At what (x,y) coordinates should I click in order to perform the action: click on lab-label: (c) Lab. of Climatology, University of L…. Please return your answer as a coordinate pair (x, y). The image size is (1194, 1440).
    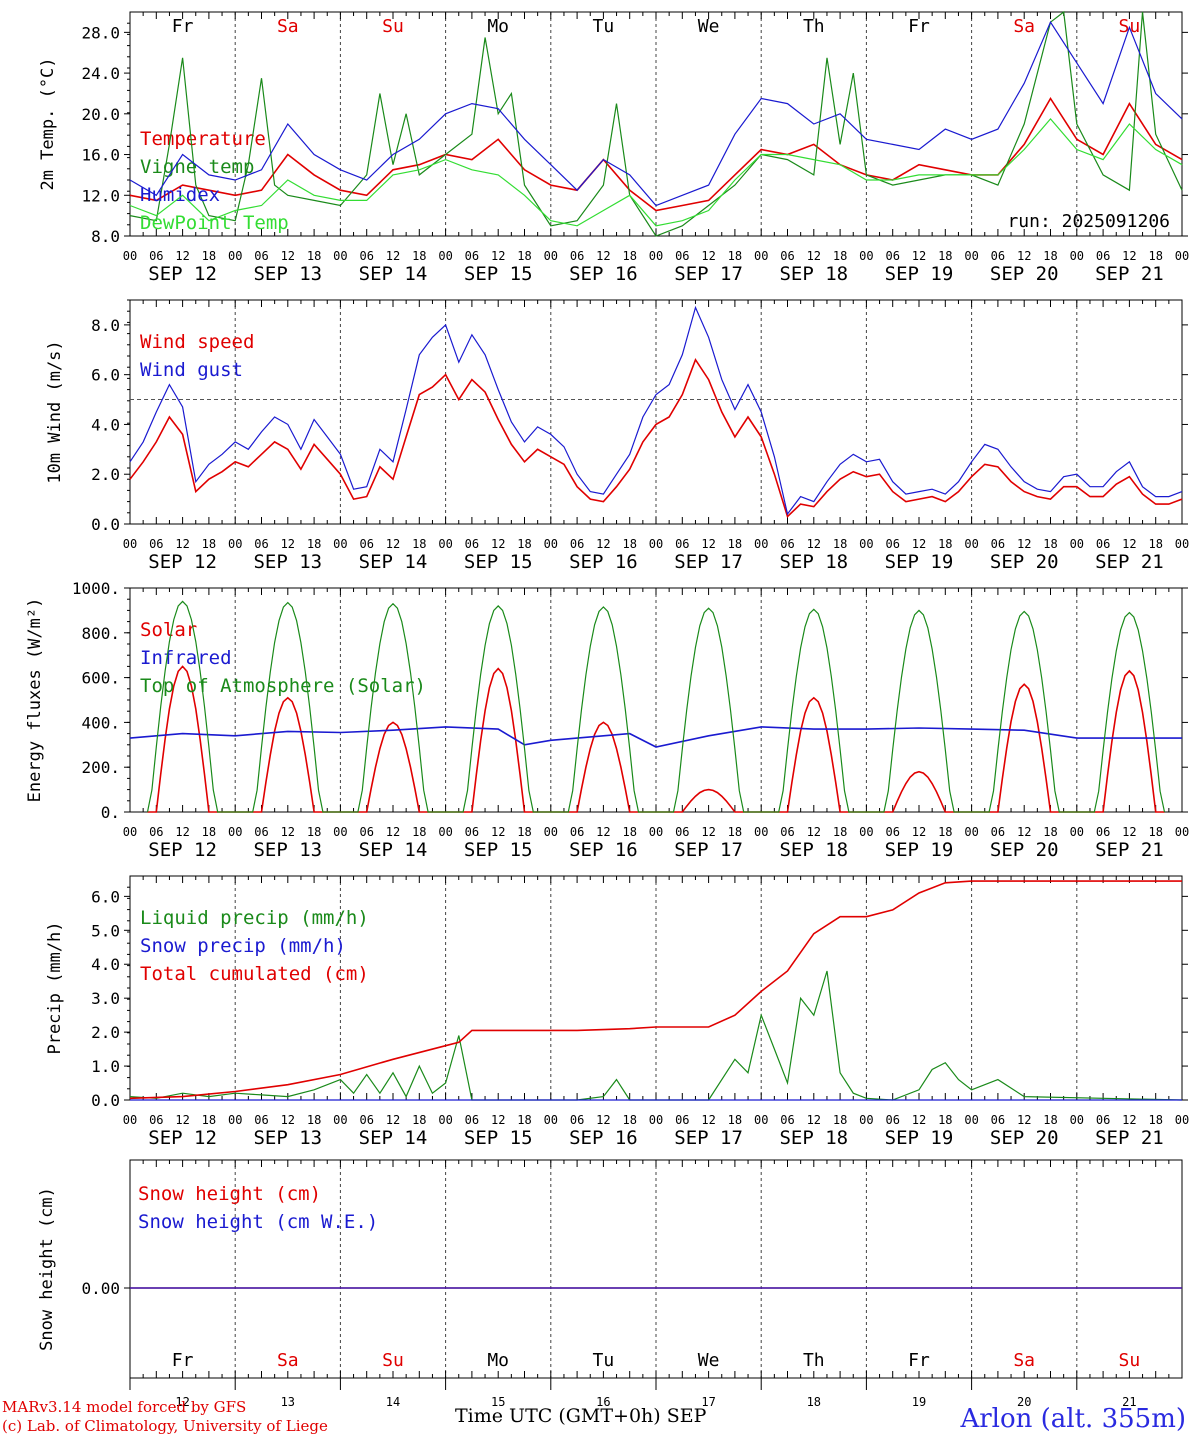
    Looking at the image, I should click on (165, 1426).